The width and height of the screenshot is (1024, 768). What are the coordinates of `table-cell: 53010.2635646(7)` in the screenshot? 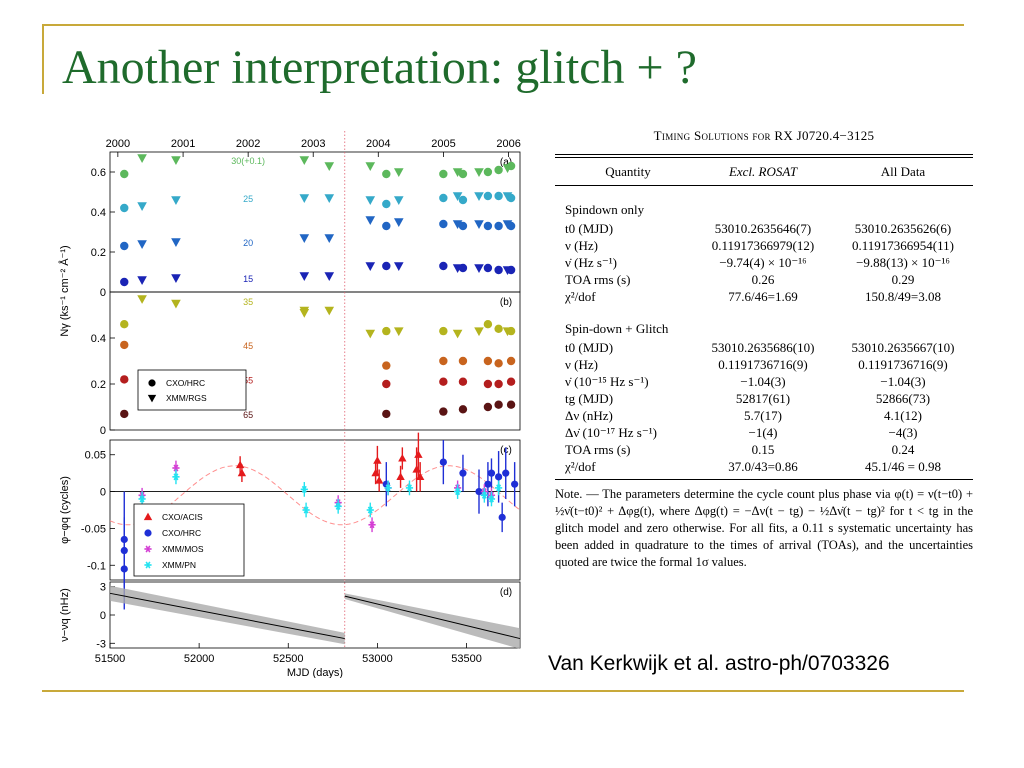 It's located at (763, 228).